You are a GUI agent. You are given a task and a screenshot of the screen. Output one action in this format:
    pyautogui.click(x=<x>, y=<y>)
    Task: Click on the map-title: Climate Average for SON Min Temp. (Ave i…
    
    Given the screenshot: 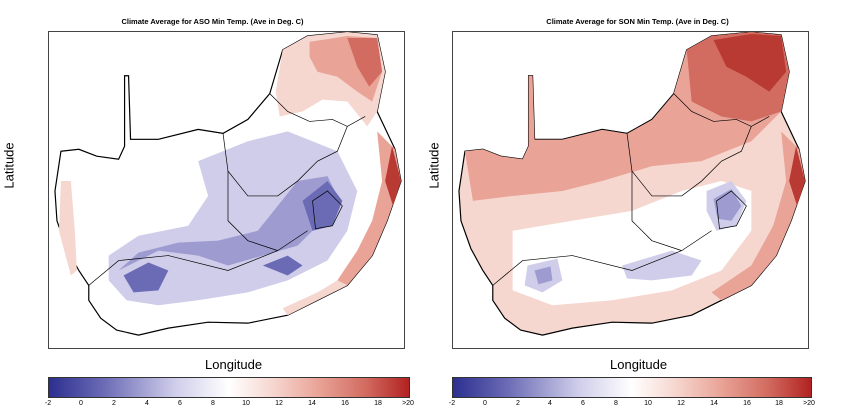 What is the action you would take?
    pyautogui.click(x=637, y=21)
    